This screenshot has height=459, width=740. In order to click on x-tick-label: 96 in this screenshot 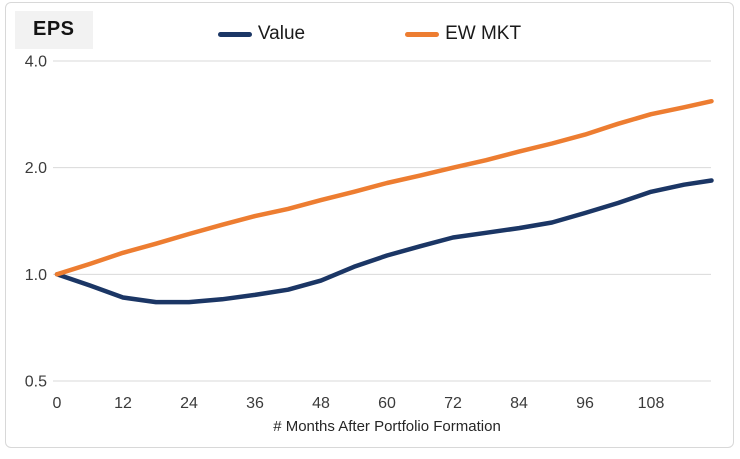, I will do `click(585, 403)`.